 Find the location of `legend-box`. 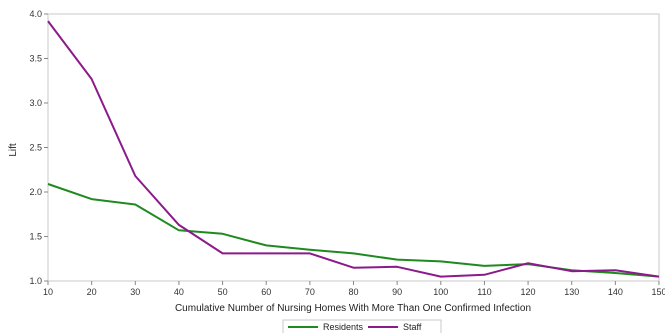

legend-box is located at coordinates (362, 326).